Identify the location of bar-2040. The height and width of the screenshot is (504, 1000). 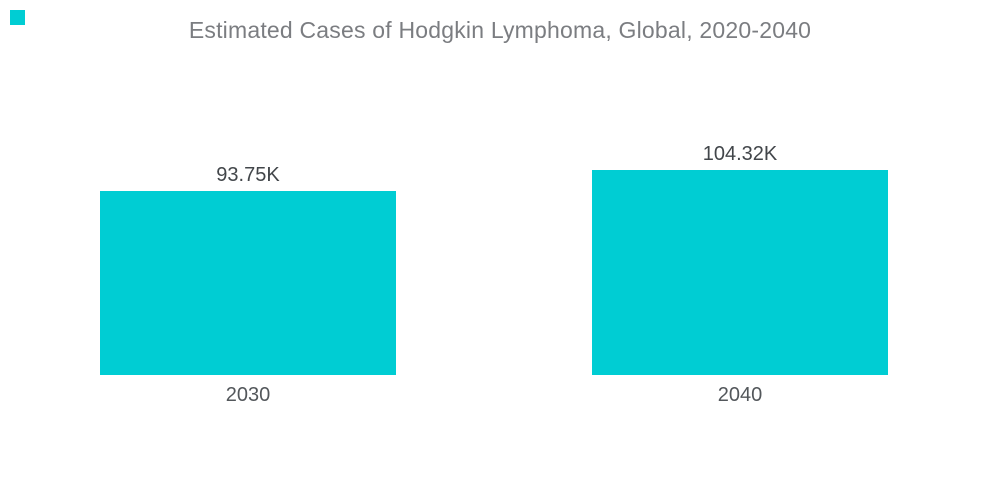
(740, 272).